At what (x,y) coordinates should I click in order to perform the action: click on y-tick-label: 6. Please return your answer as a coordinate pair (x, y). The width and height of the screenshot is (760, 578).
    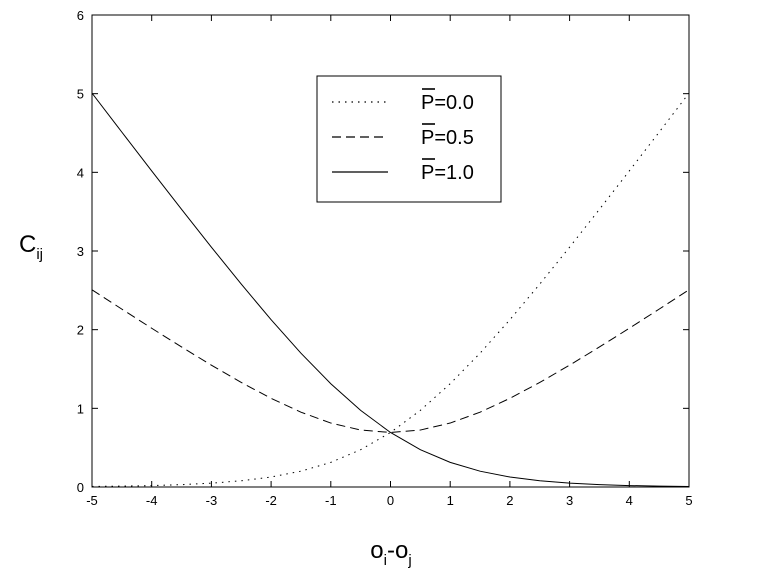
    Looking at the image, I should click on (80, 15).